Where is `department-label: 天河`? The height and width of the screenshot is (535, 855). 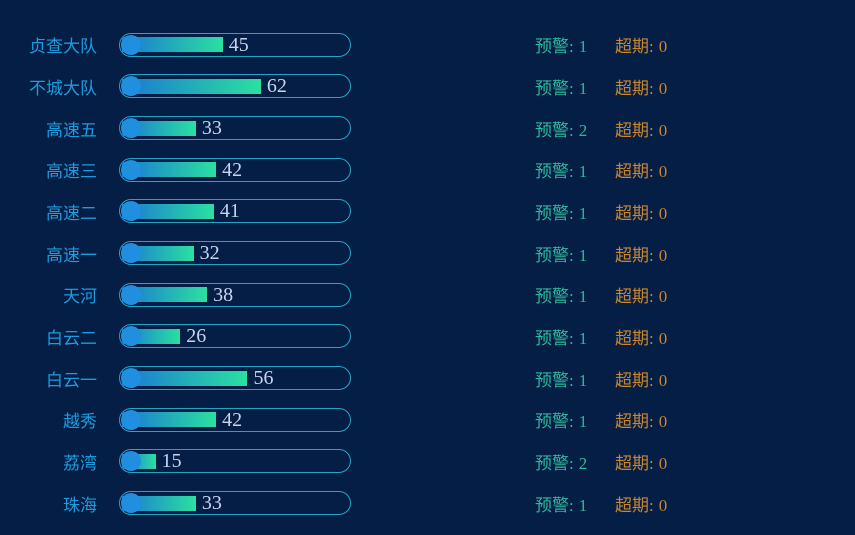 department-label: 天河 is located at coordinates (80, 297).